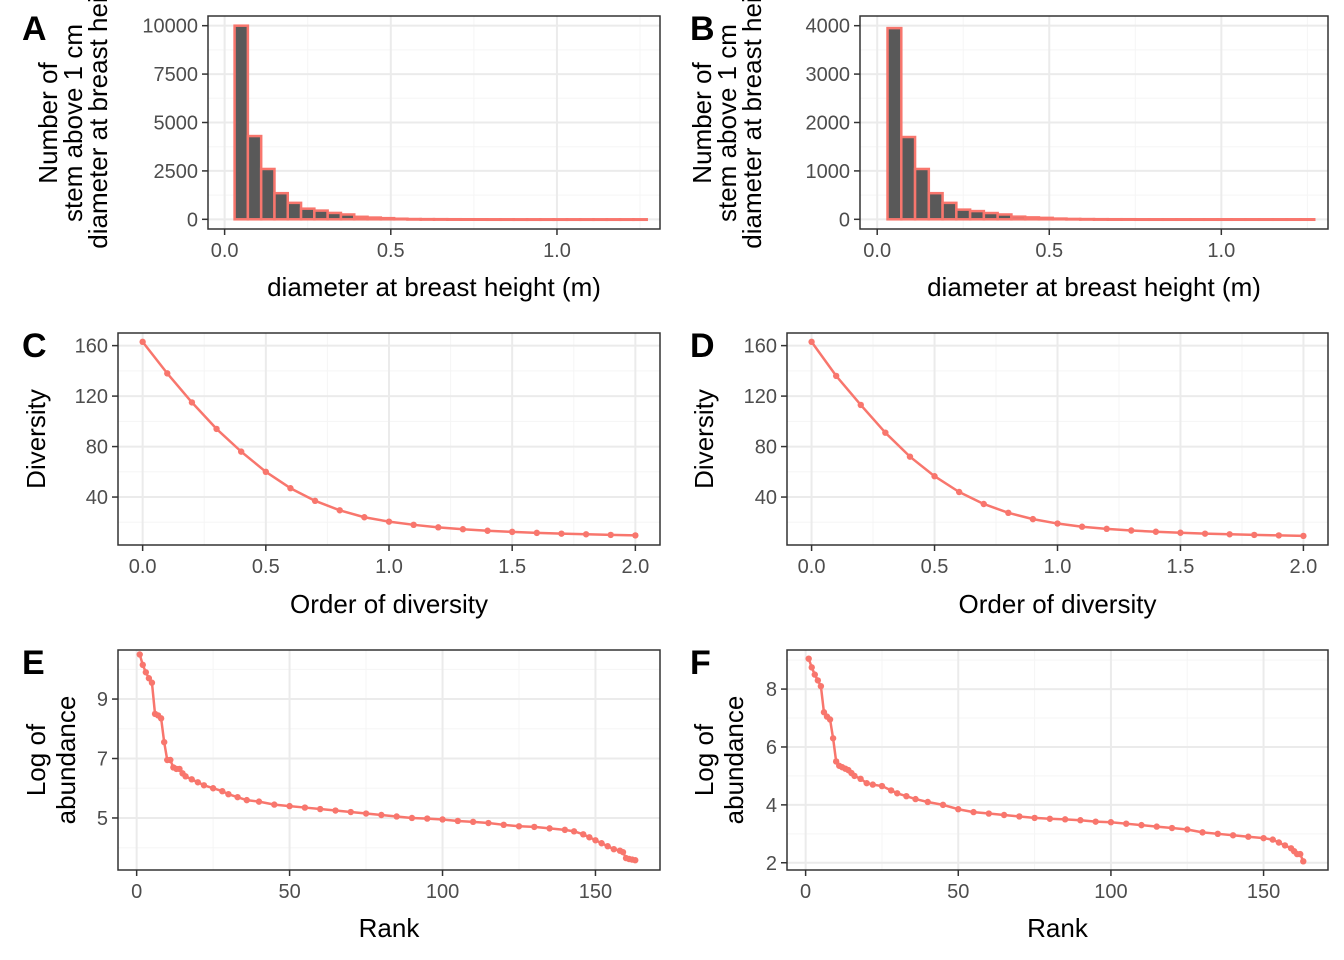 The image size is (1344, 960). Describe the element at coordinates (765, 422) in the screenshot. I see `y-axis: 40 80 120 160` at that location.